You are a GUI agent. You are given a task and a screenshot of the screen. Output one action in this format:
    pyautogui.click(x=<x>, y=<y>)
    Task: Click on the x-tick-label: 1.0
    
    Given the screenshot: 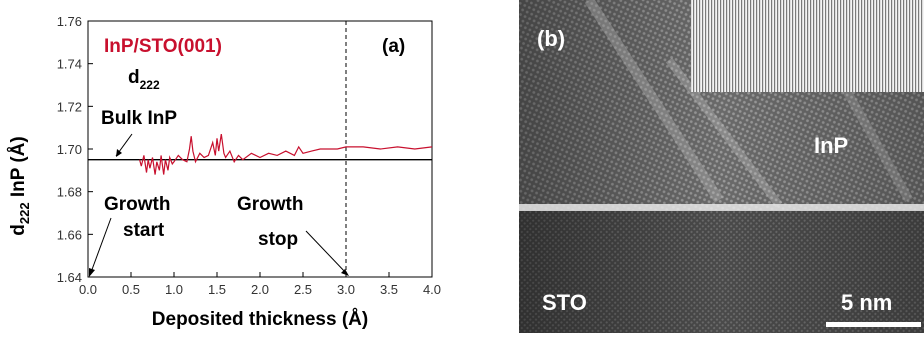 What is the action you would take?
    pyautogui.click(x=174, y=289)
    